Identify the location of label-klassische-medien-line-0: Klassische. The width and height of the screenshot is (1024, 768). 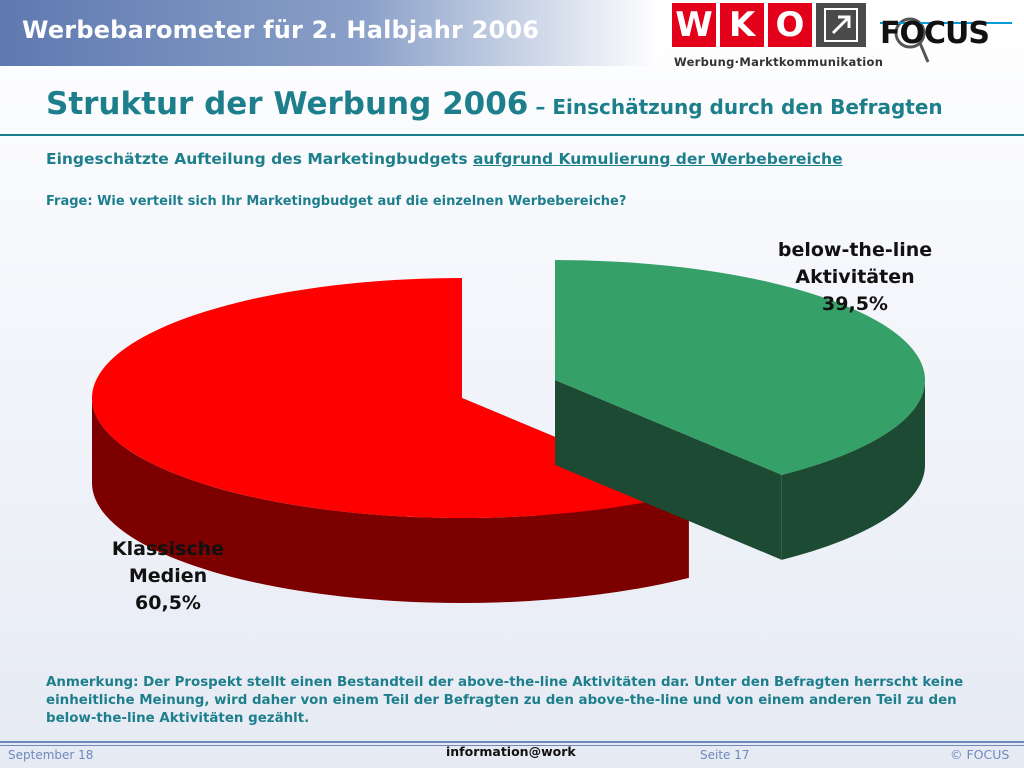
(168, 549).